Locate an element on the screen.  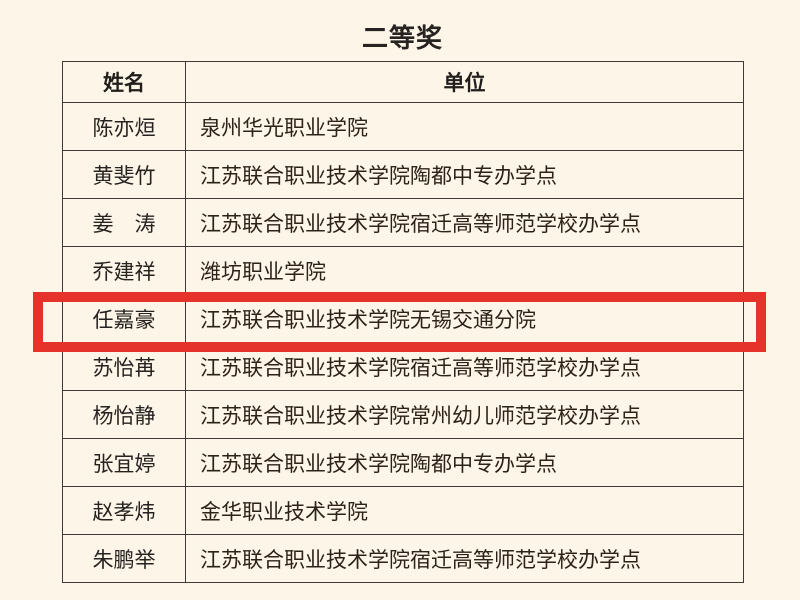
name-cell: 黄斐竹 is located at coordinates (124, 174).